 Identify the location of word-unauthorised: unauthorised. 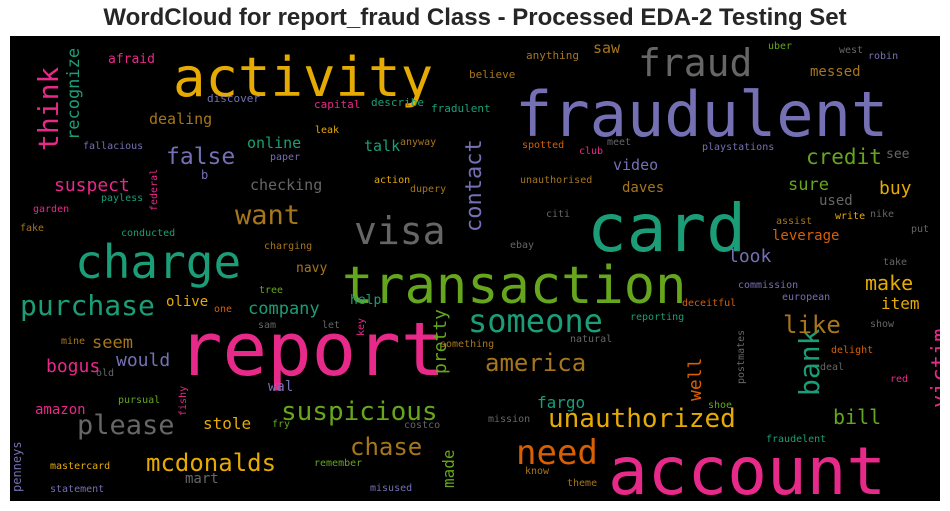
(556, 180).